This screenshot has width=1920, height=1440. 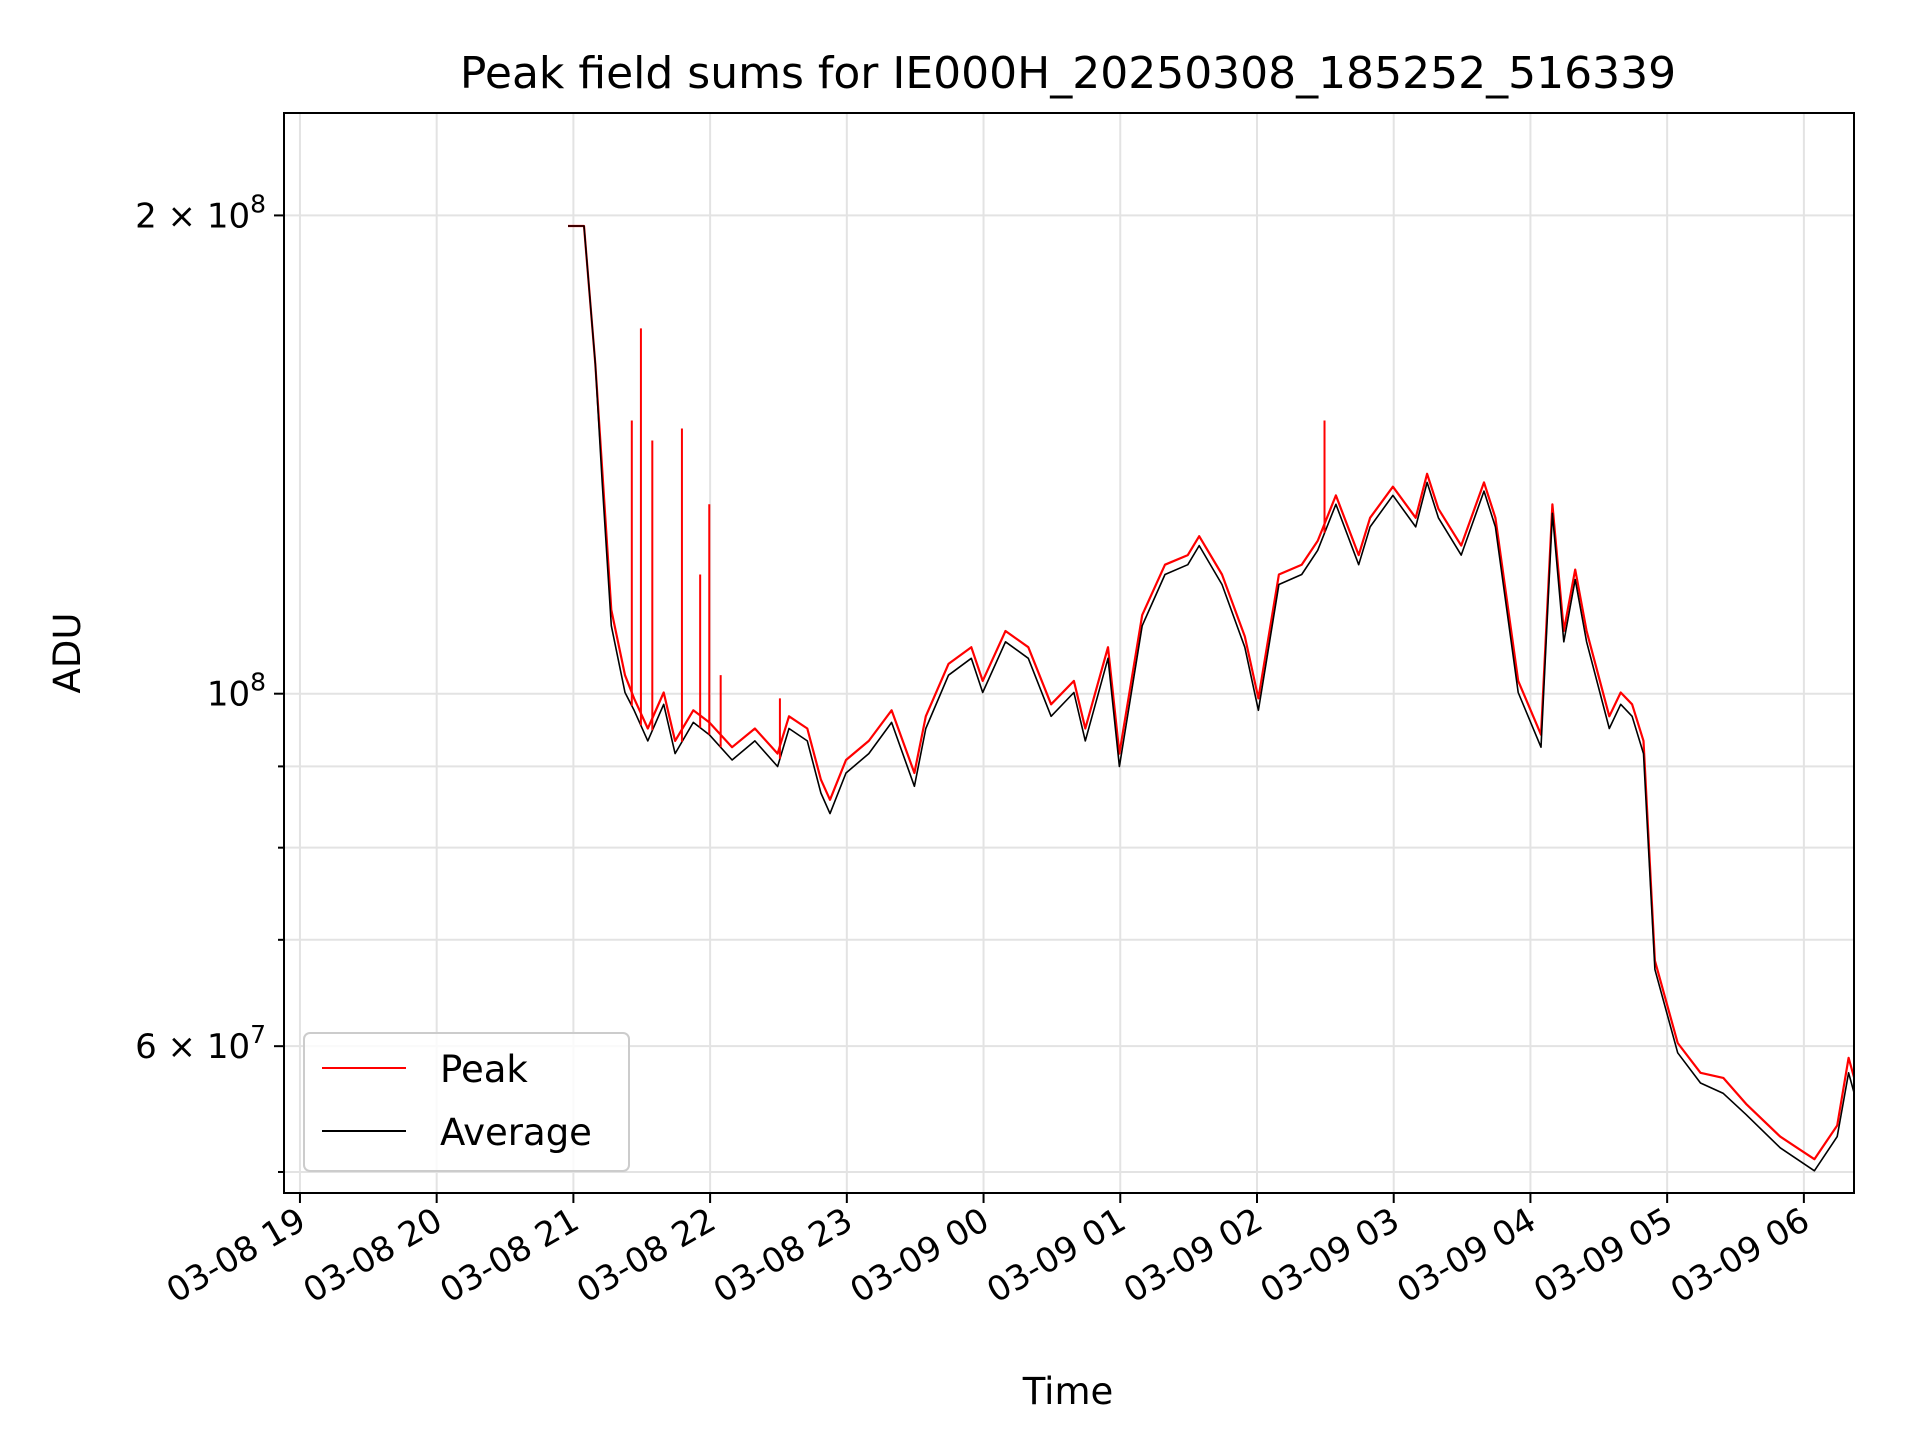 I want to click on x-tick-label: 03-09 01, so click(x=1056, y=1255).